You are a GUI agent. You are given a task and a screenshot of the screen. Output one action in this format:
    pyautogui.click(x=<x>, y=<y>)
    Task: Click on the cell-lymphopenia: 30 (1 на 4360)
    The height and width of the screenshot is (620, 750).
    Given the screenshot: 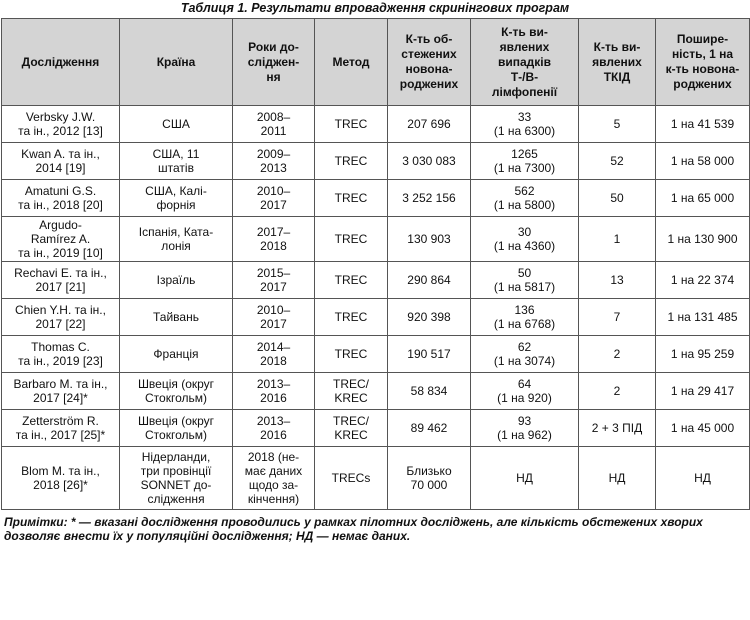 What is the action you would take?
    pyautogui.click(x=524, y=239)
    